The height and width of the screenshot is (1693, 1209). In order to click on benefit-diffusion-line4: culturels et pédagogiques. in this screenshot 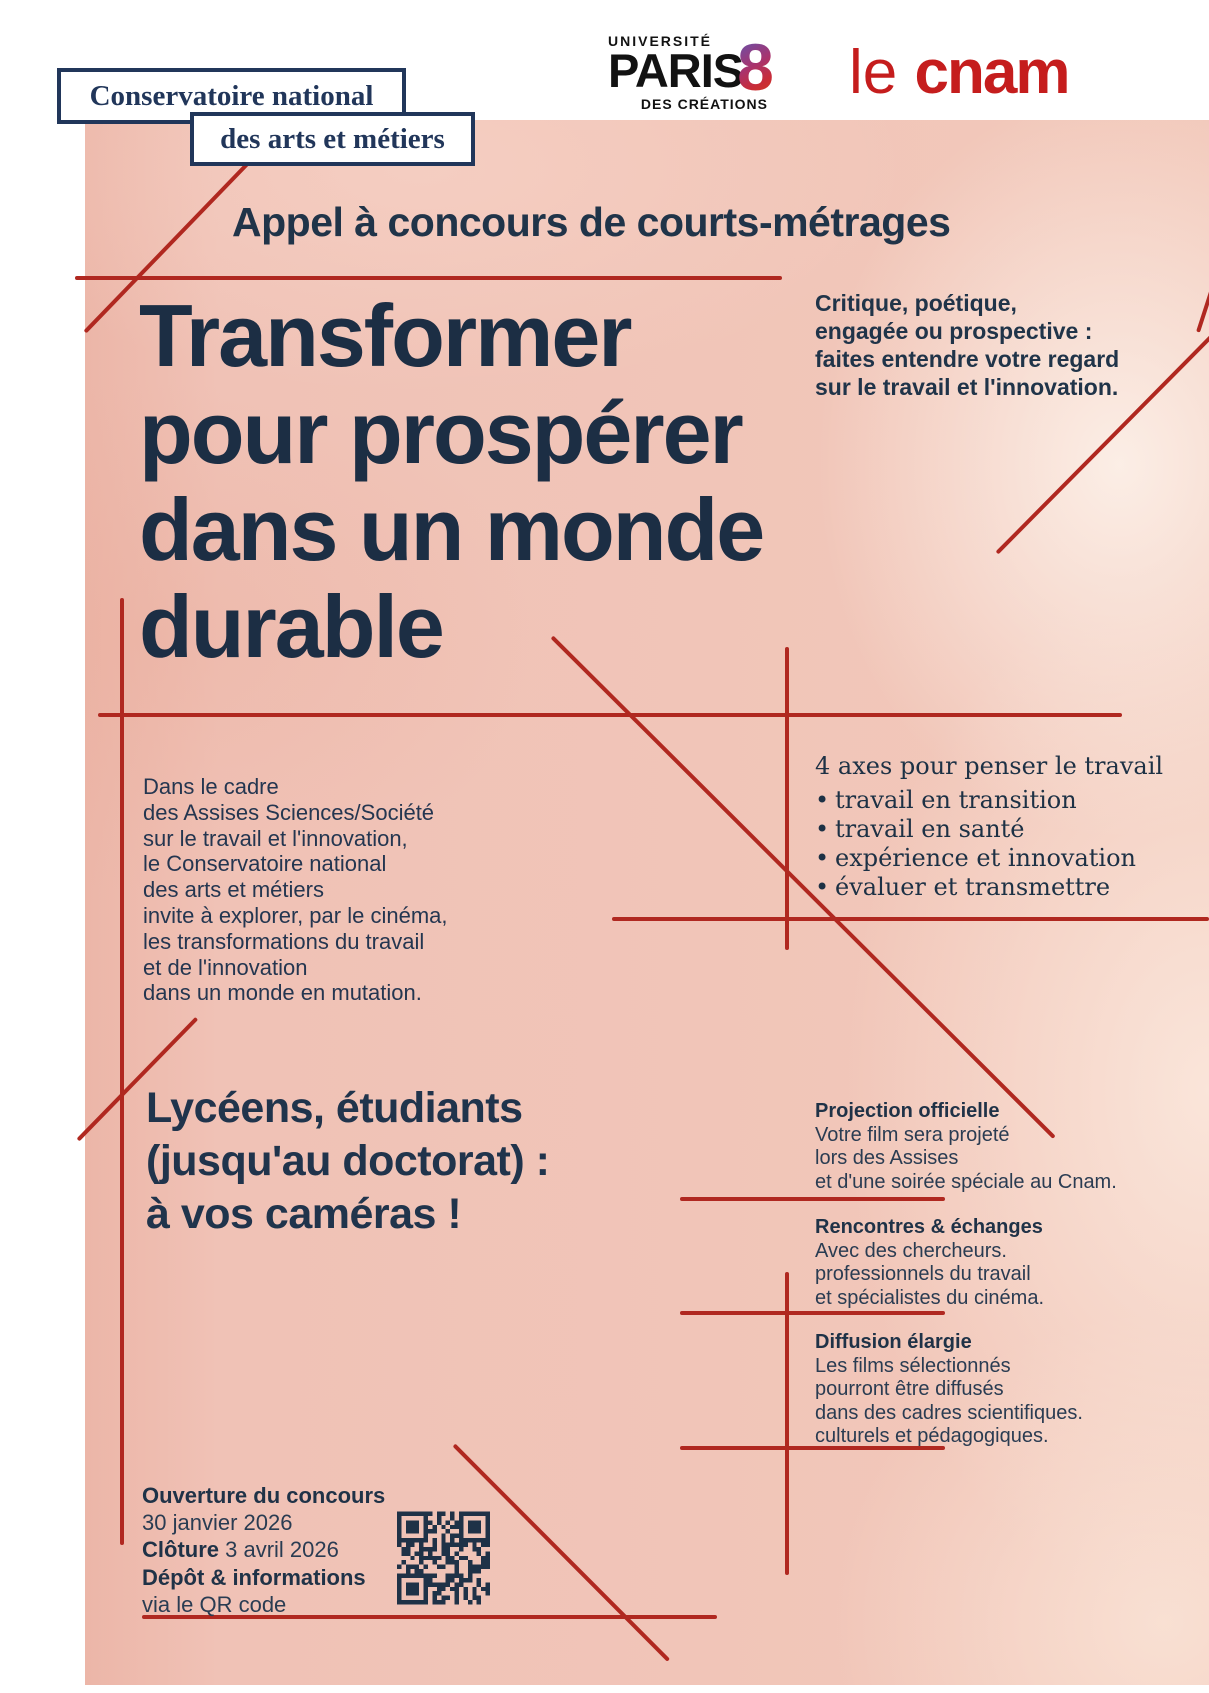, I will do `click(932, 1436)`.